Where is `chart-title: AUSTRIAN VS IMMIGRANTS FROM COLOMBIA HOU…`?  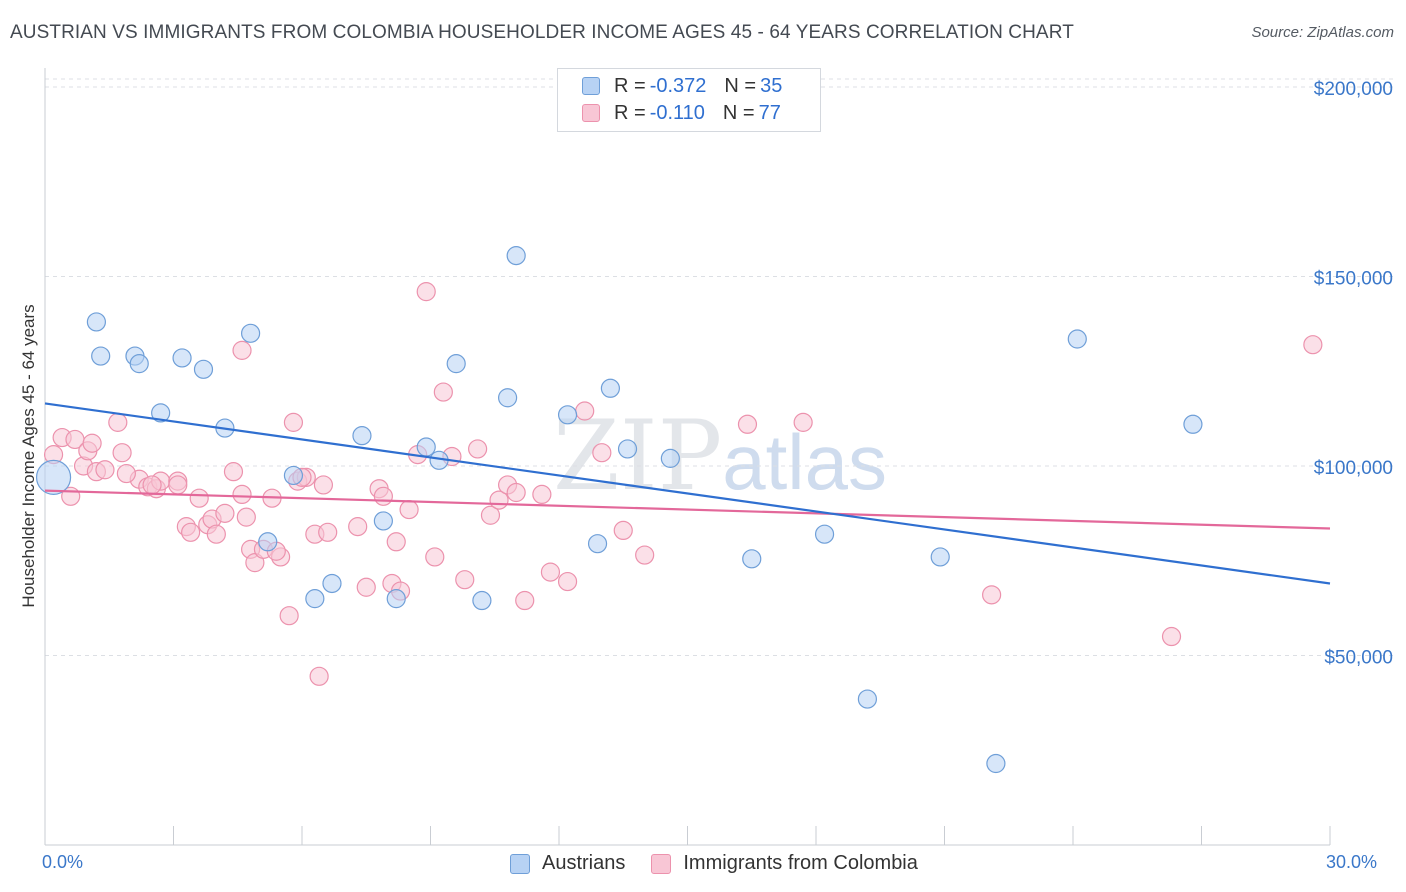
chart-title: AUSTRIAN VS IMMIGRANTS FROM COLOMBIA HOU… is located at coordinates (542, 32).